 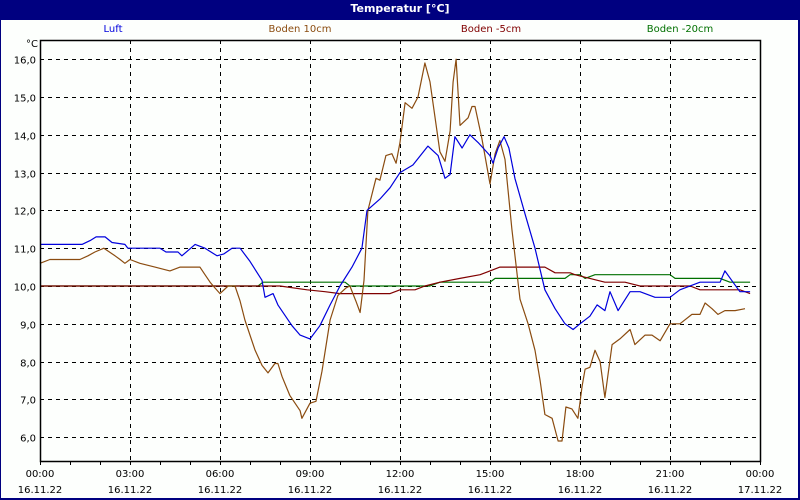 What do you see at coordinates (680, 29) in the screenshot?
I see `legend-item: Boden -20cm` at bounding box center [680, 29].